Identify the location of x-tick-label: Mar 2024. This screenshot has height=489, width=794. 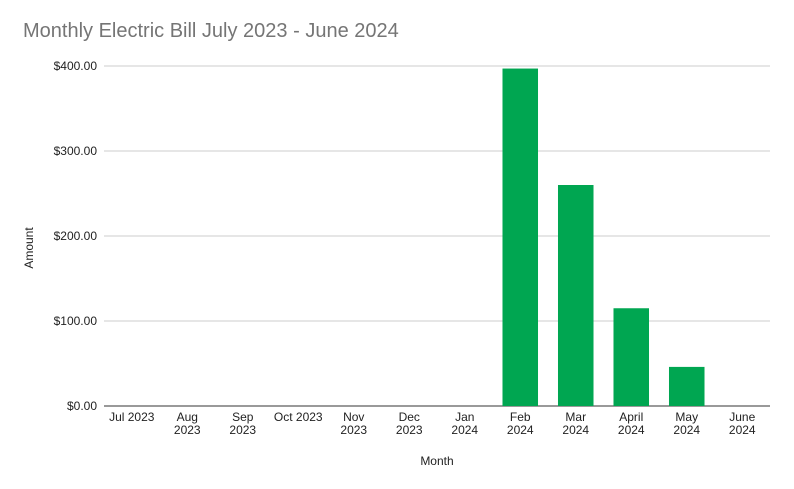
(575, 423).